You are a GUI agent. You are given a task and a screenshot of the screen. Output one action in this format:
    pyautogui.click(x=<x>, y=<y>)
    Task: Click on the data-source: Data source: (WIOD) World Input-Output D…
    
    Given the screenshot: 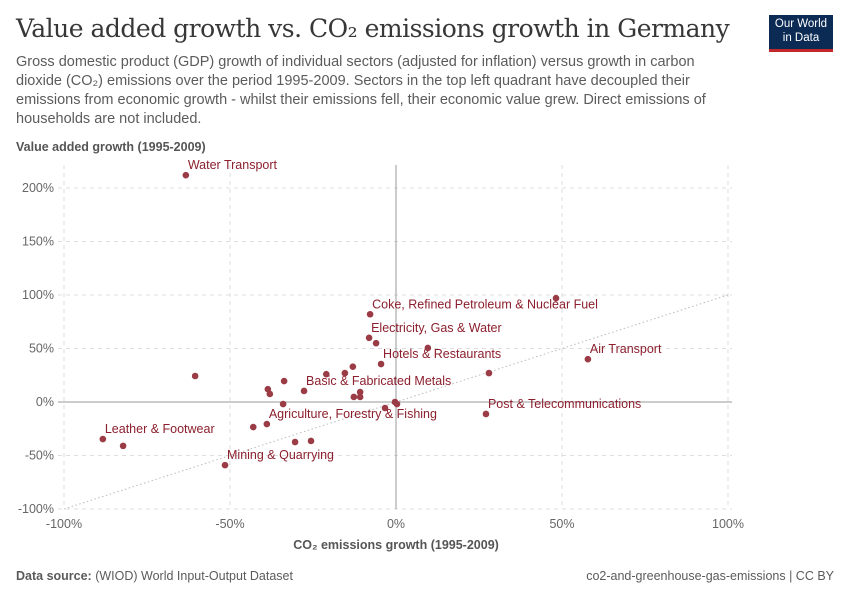 What is the action you would take?
    pyautogui.click(x=154, y=576)
    